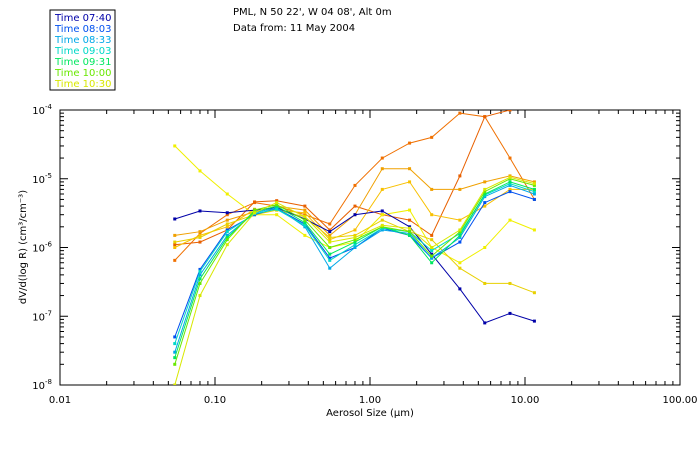 The image size is (700, 450). I want to click on legend-entry: Time 09:31, so click(82, 62).